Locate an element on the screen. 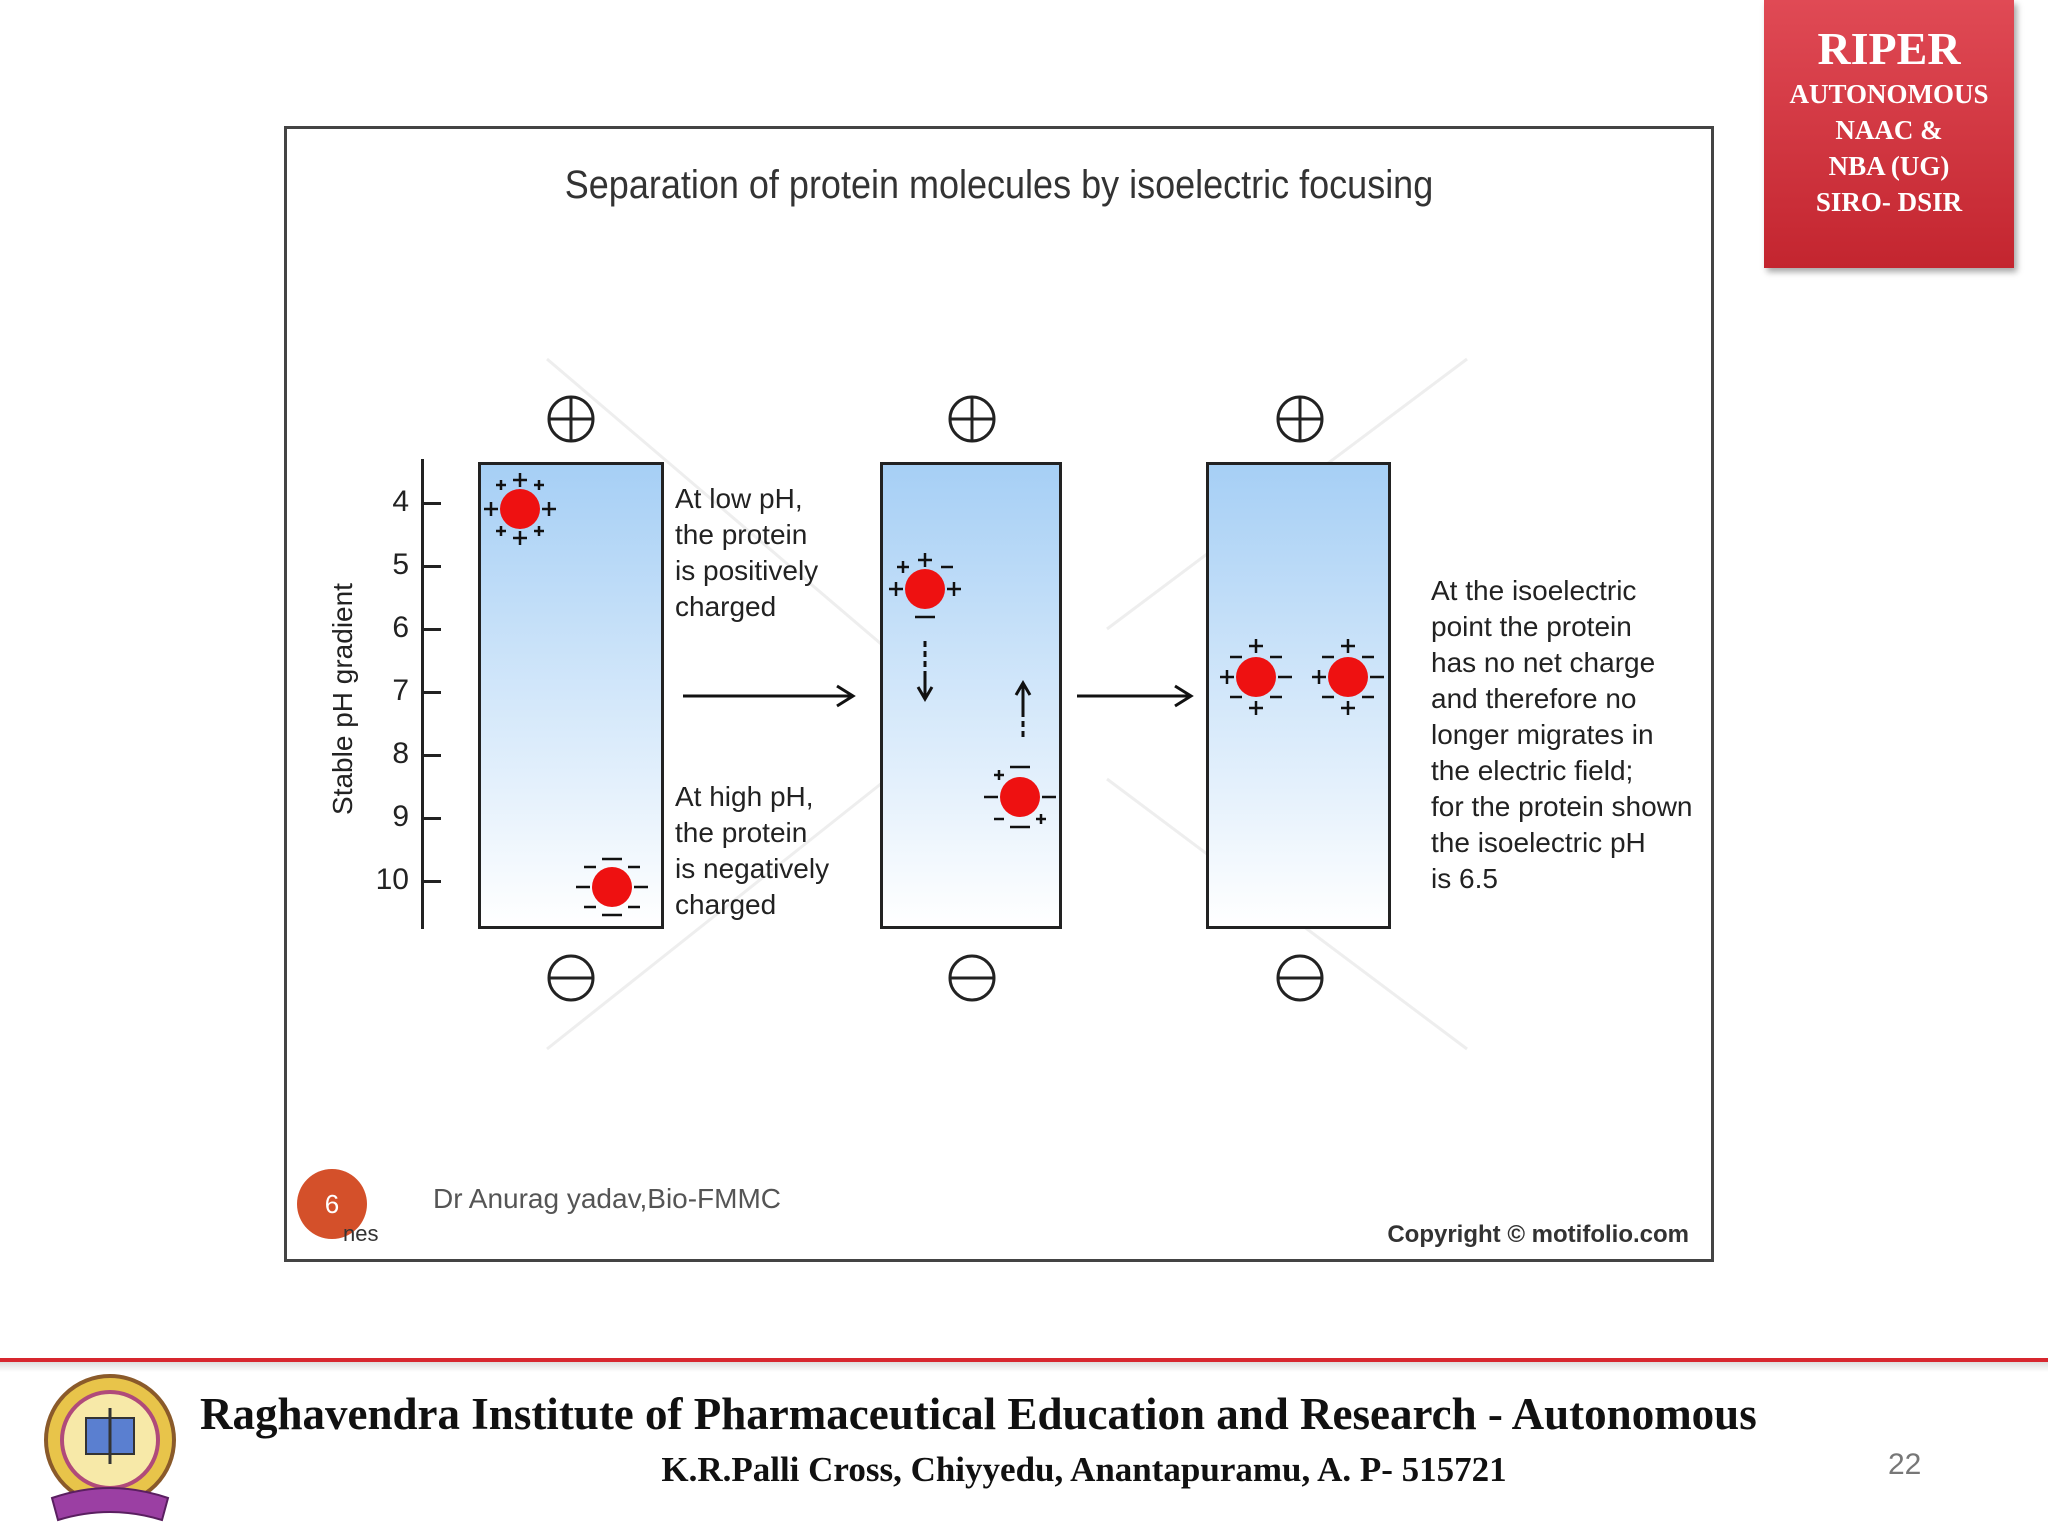 The height and width of the screenshot is (1536, 2048). gel-column-migrating is located at coordinates (971, 695).